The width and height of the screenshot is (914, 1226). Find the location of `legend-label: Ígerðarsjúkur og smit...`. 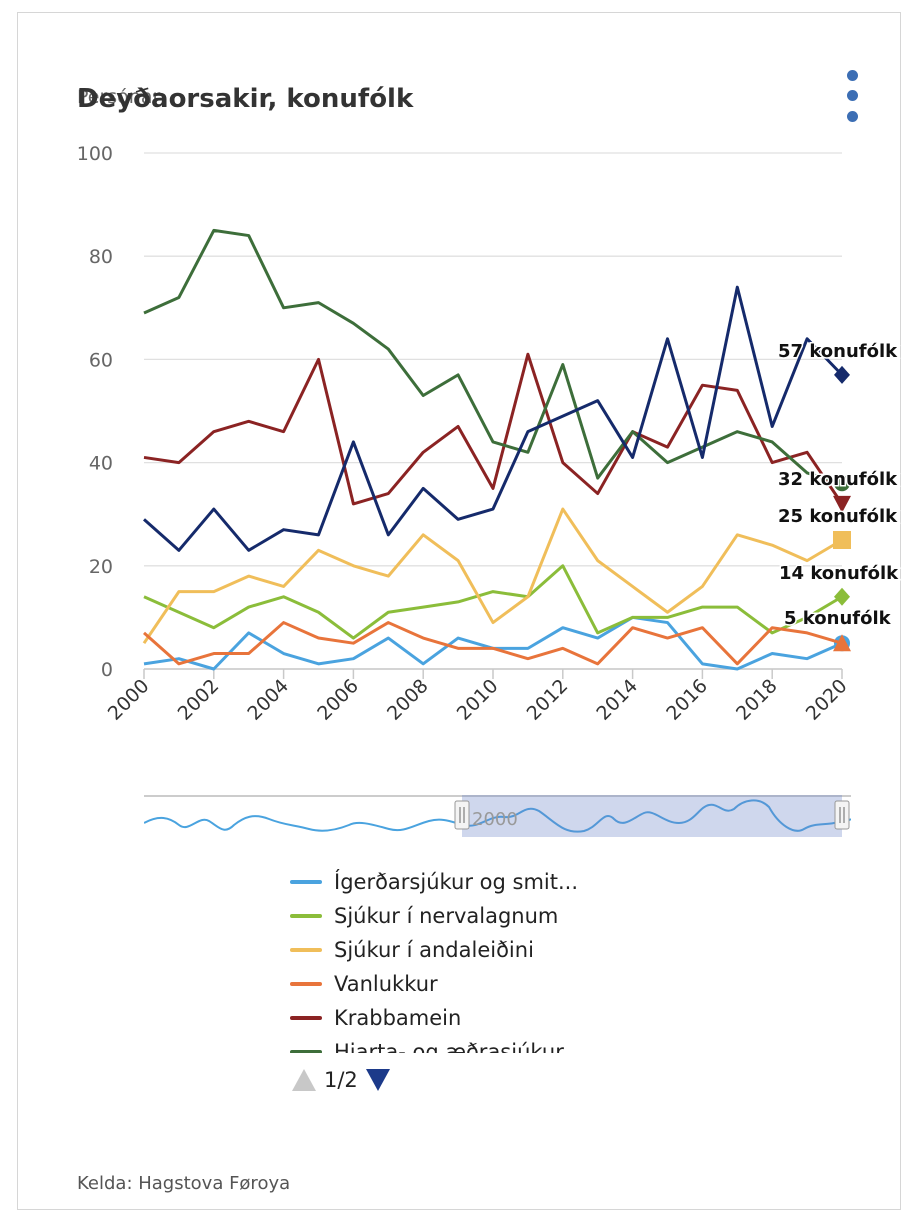

legend-label: Ígerðarsjúkur og smit... is located at coordinates (456, 882).